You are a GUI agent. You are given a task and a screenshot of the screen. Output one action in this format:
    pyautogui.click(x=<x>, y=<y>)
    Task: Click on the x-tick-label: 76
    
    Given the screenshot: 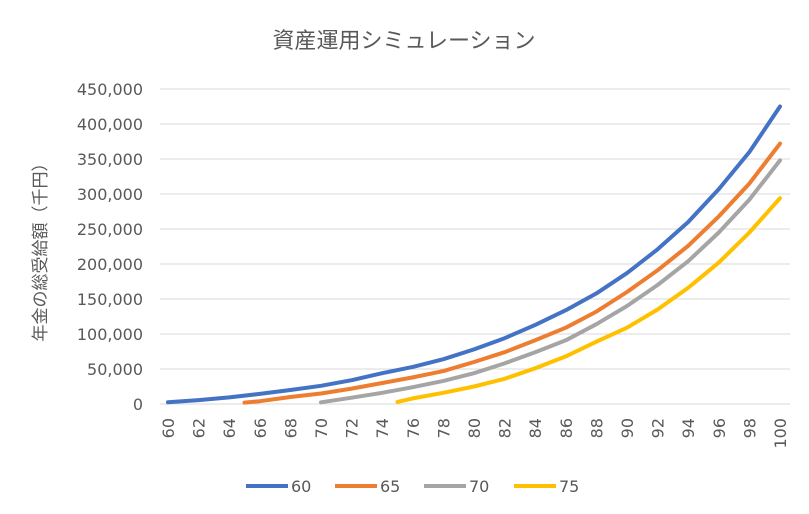 What is the action you would take?
    pyautogui.click(x=413, y=428)
    